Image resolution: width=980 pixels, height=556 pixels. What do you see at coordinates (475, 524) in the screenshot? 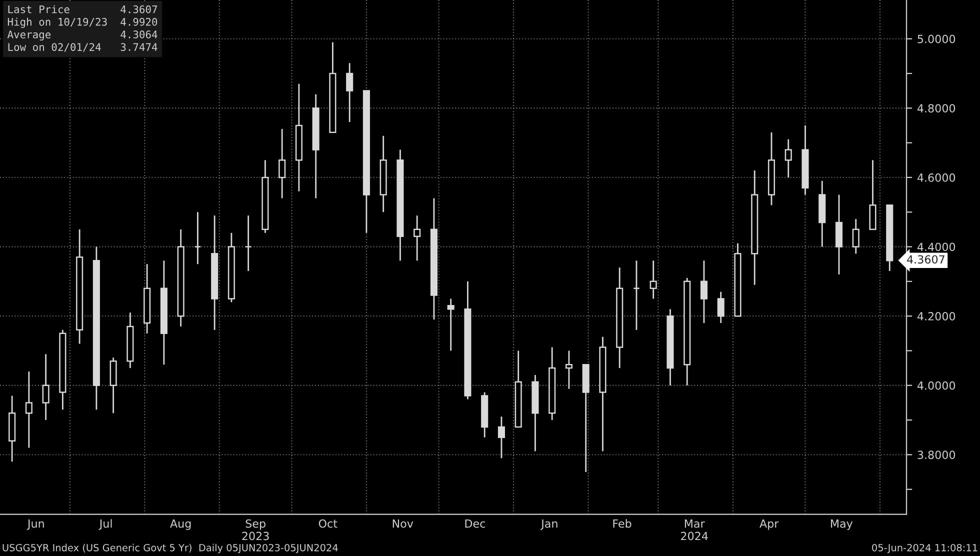
I see `x-tick-label: Dec` at bounding box center [475, 524].